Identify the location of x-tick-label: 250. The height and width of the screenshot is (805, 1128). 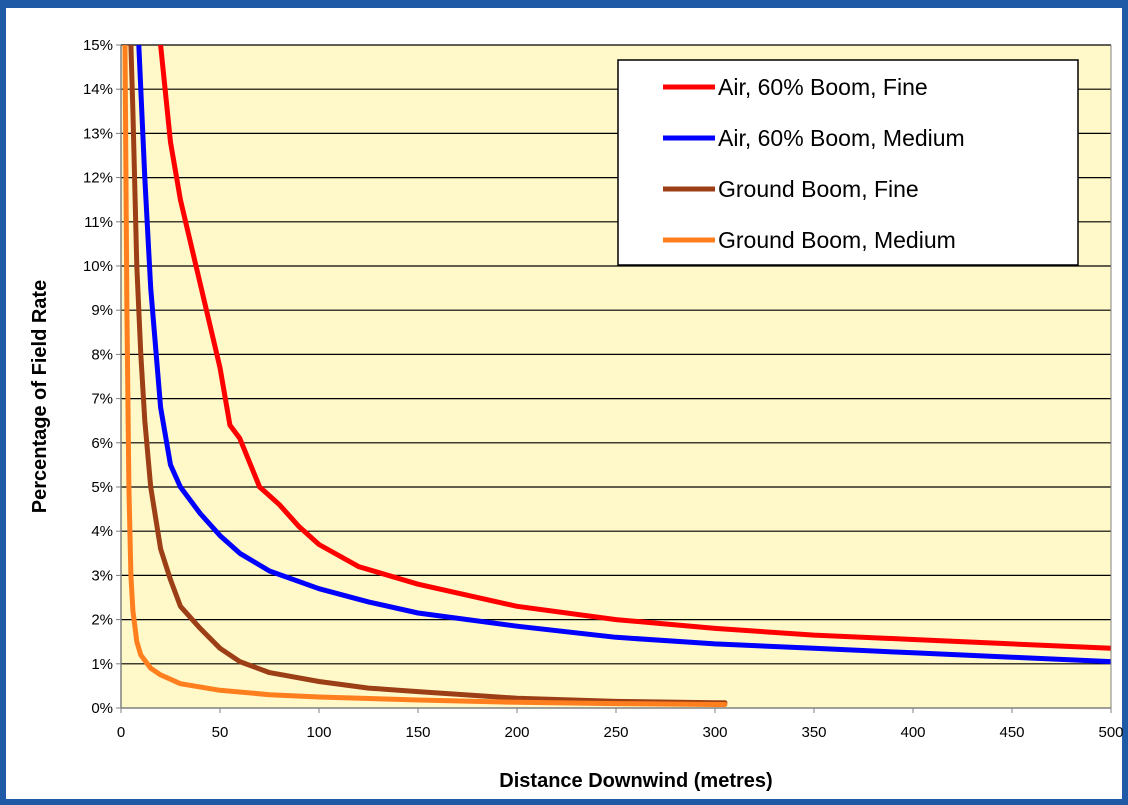
(615, 732).